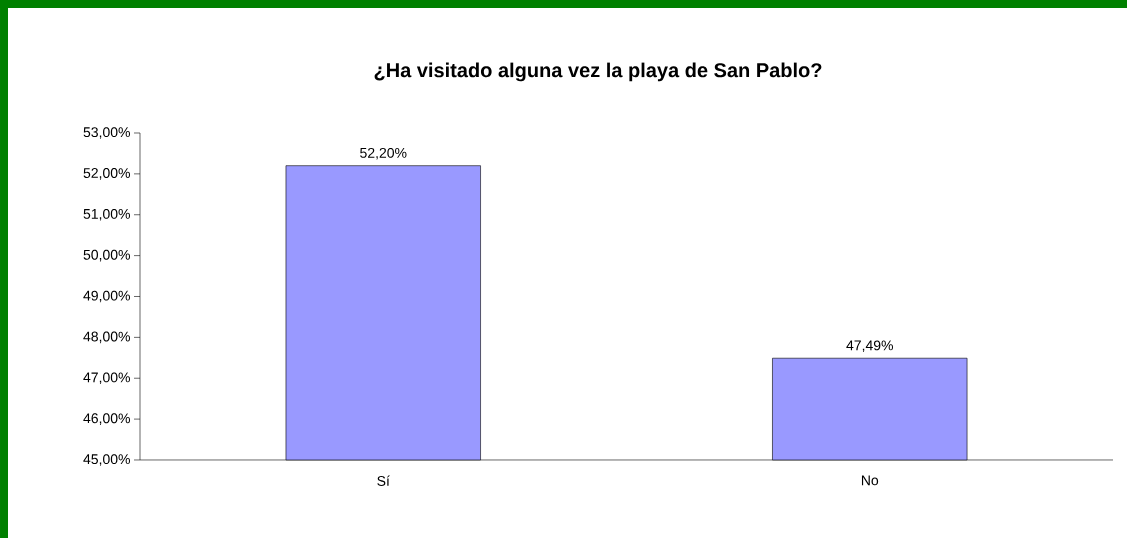  I want to click on x-tick-label: Sí, so click(383, 480).